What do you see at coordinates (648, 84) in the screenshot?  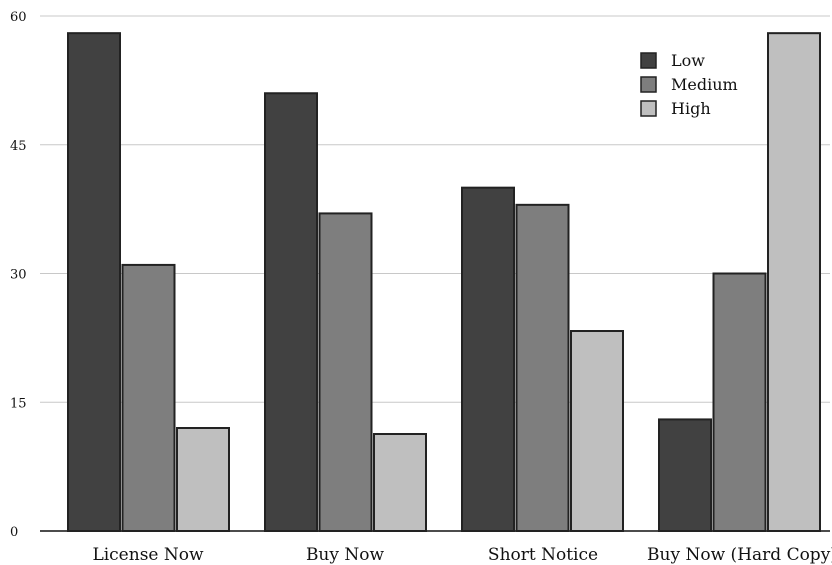 I see `legend-swatch-medium` at bounding box center [648, 84].